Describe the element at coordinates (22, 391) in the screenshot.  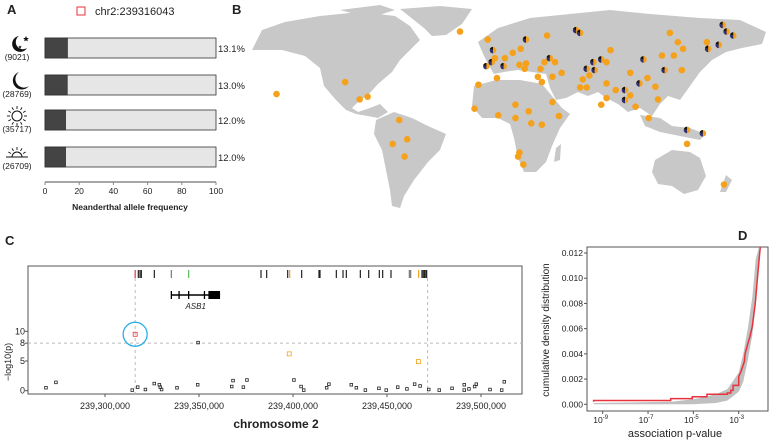
I see `y-tick-label: 0` at that location.